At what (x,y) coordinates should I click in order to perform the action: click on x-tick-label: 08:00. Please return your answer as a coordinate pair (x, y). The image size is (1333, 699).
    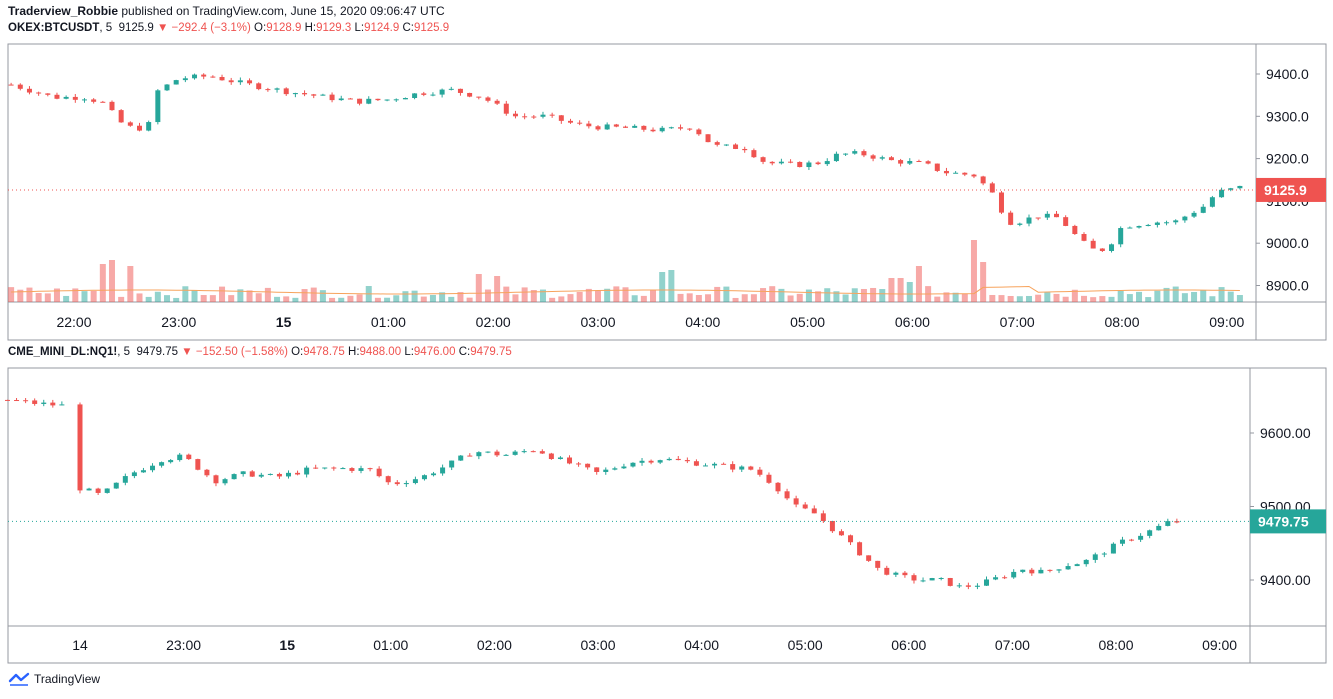
    Looking at the image, I should click on (1121, 322).